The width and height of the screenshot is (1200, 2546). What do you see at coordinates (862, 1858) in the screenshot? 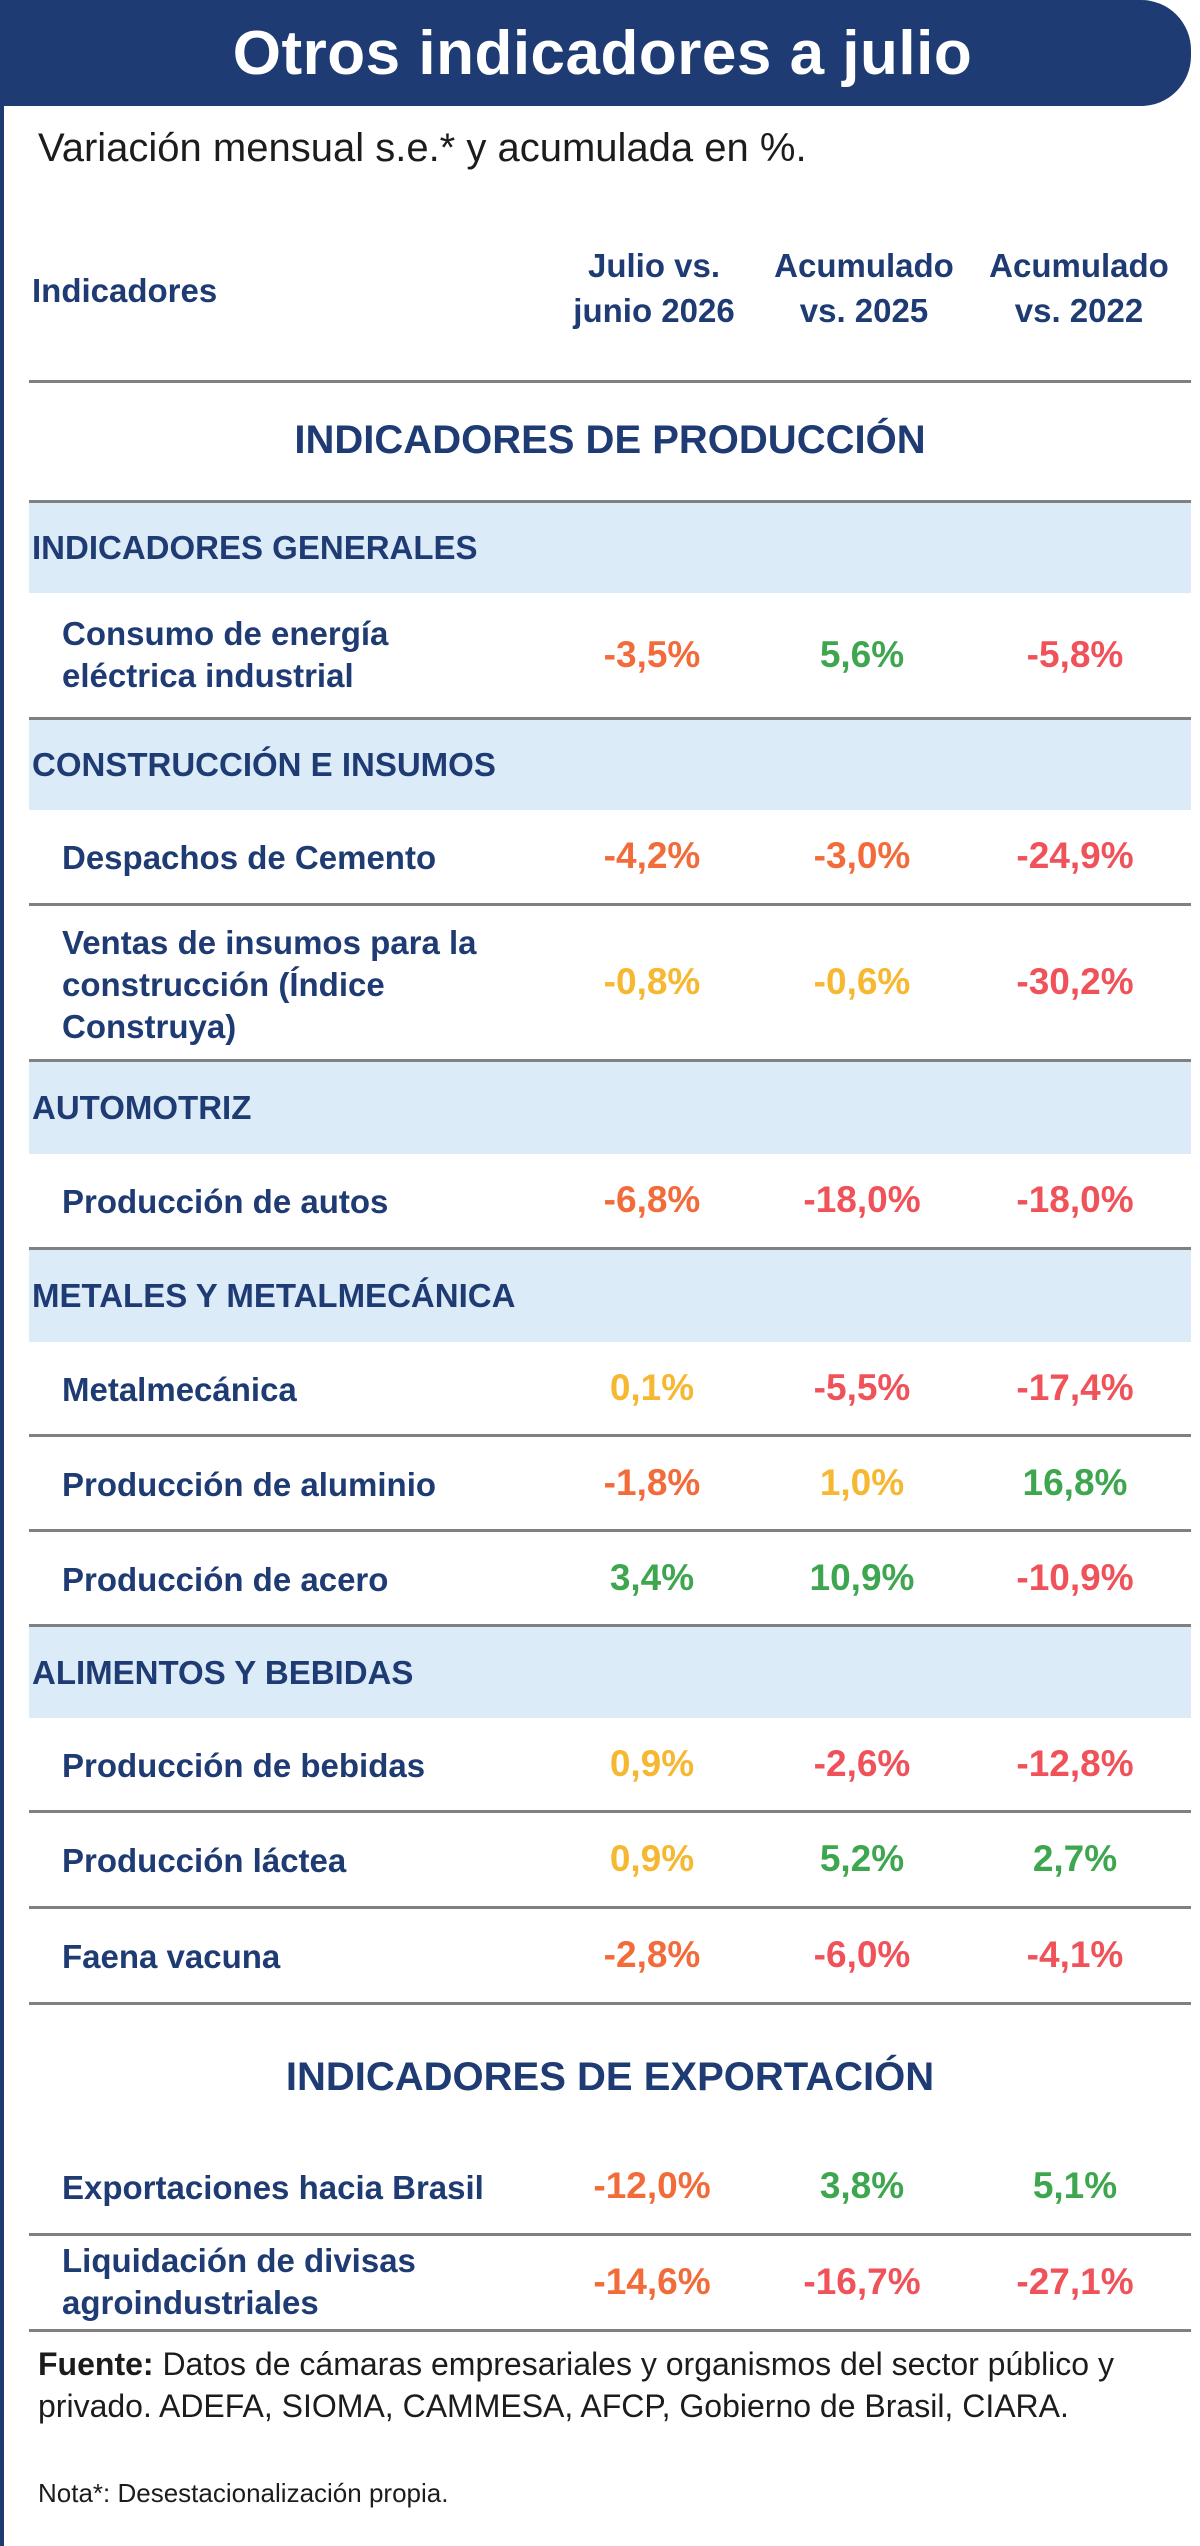
I see `value-accum-2025: 5,2%` at bounding box center [862, 1858].